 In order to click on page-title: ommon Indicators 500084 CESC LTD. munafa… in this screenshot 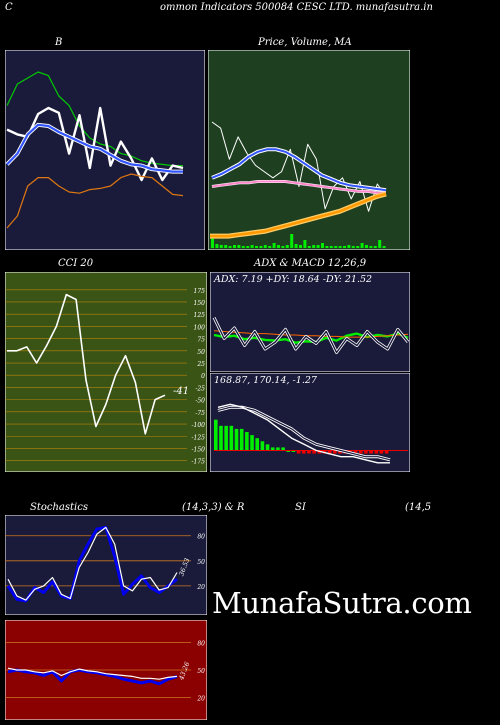, I will do `click(296, 7)`.